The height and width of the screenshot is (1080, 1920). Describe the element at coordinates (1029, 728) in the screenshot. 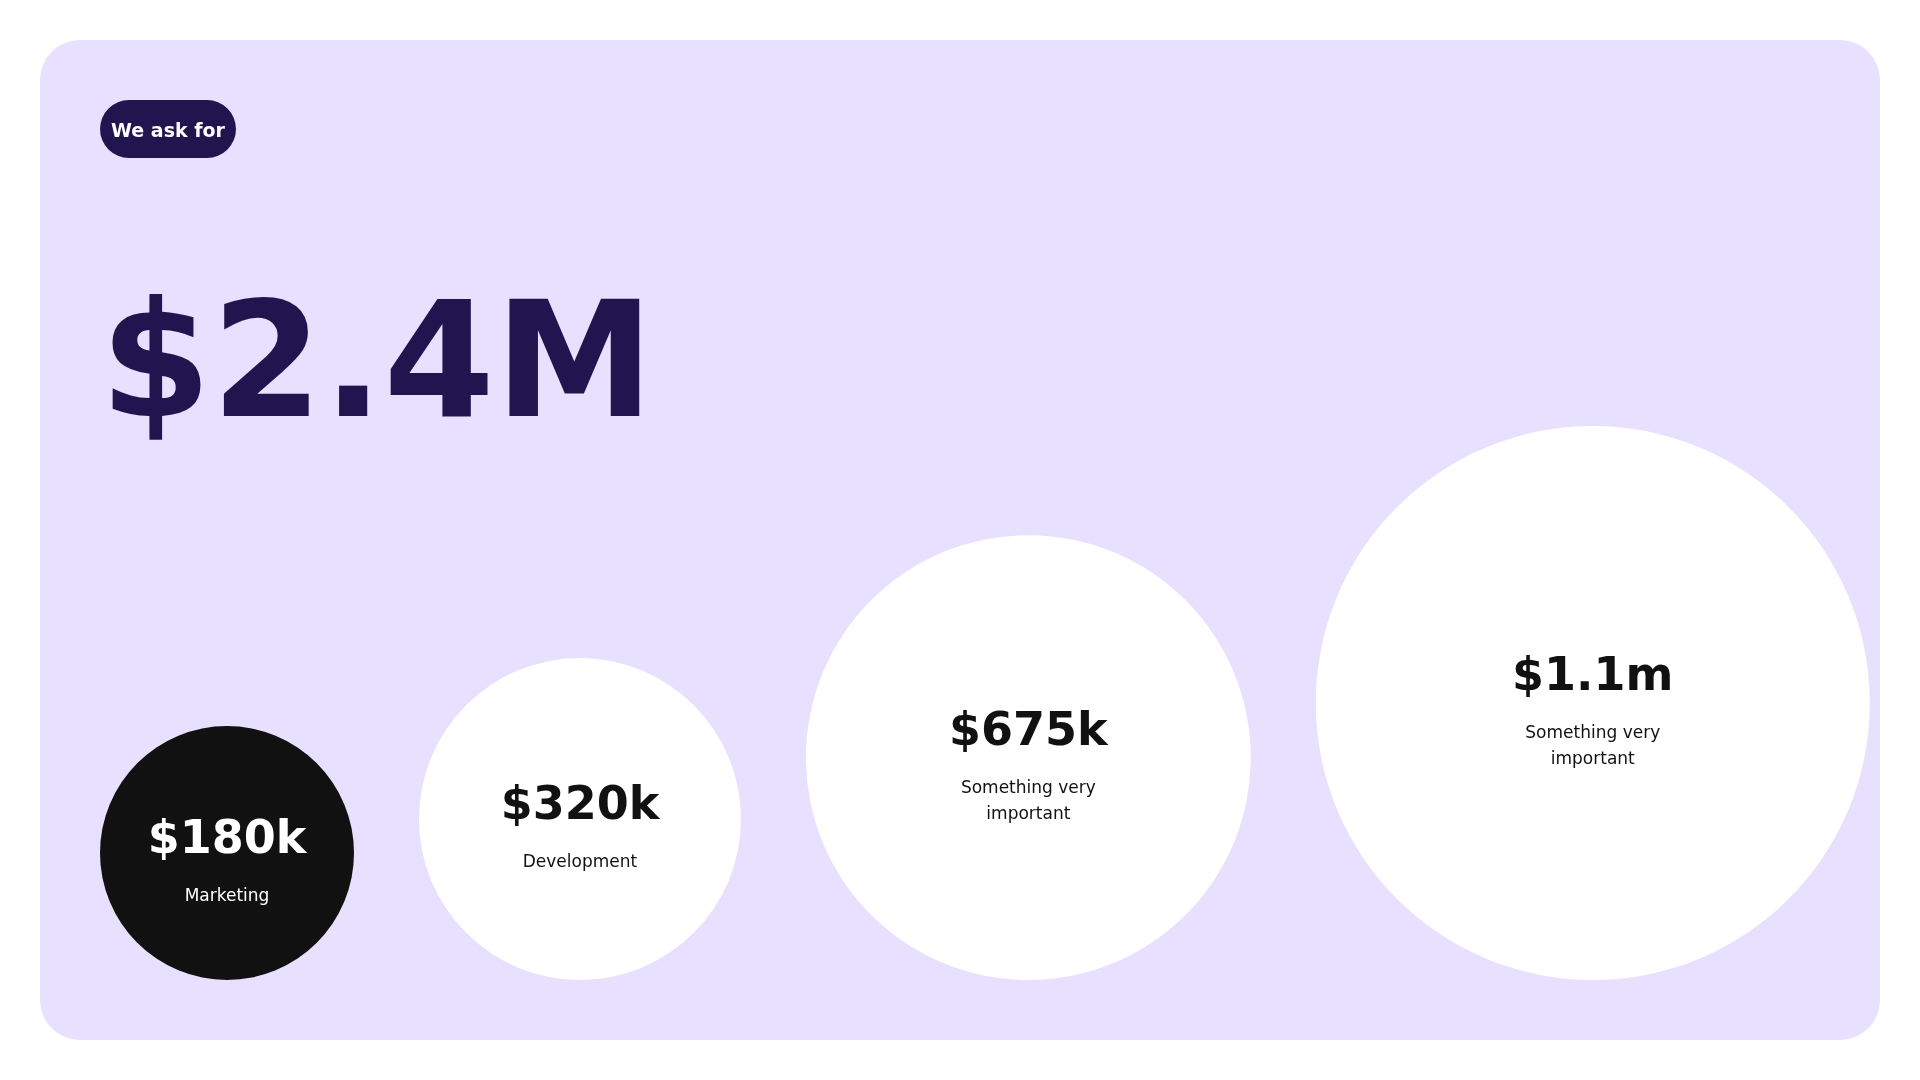

I see `data-label: $675k` at that location.